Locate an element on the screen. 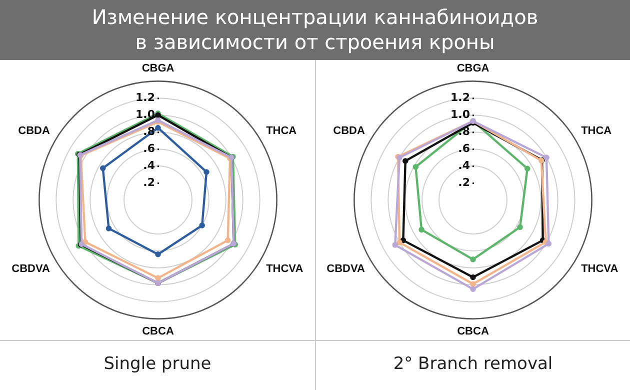  text: Single prune is located at coordinates (157, 365).